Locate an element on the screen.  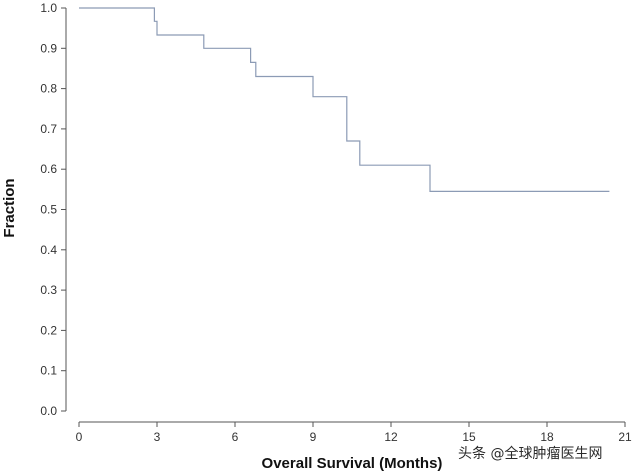
y-tick-label: 0.4 is located at coordinates (48, 250).